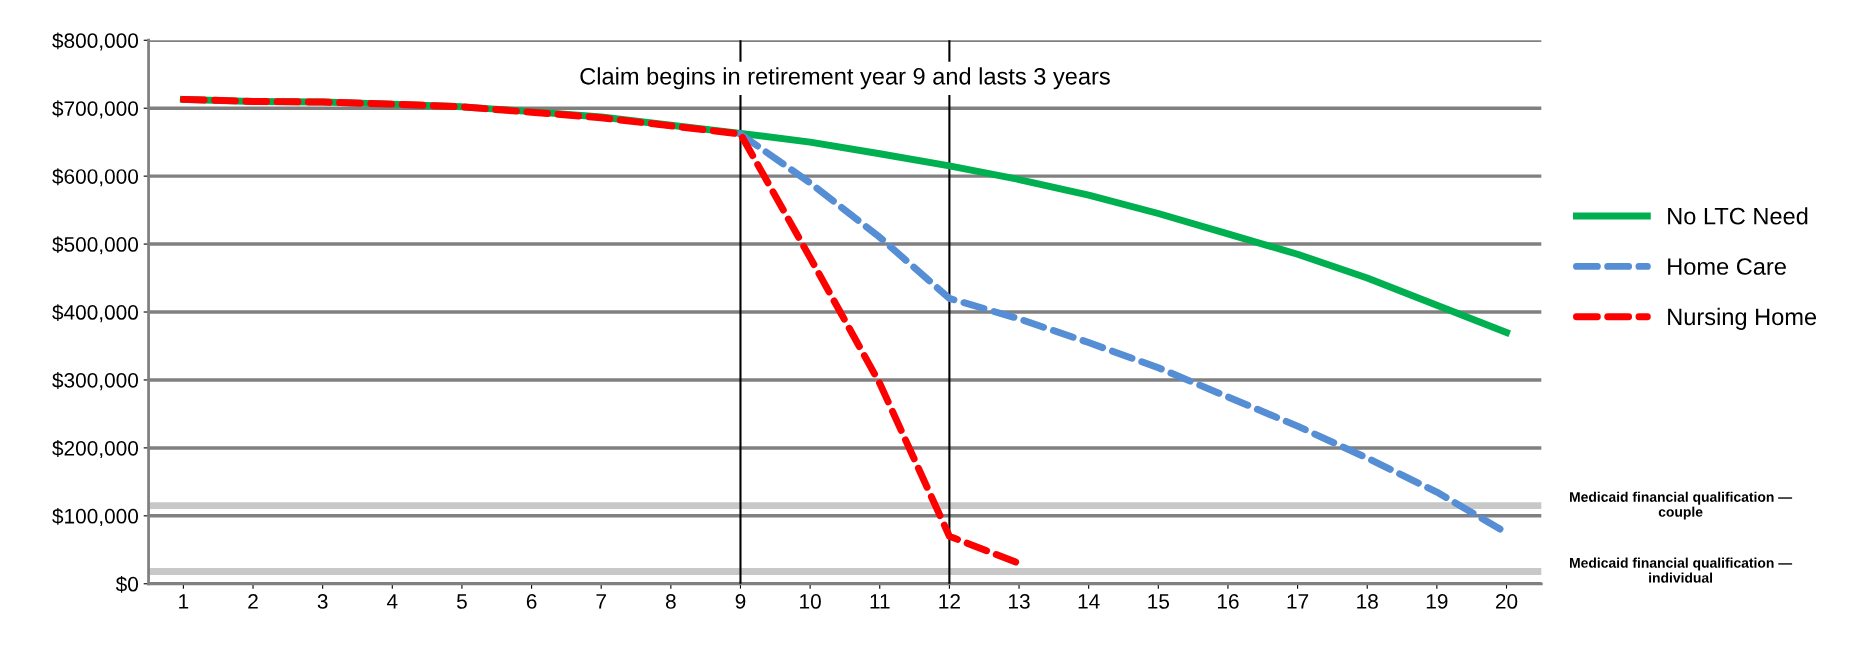 The height and width of the screenshot is (671, 1857). I want to click on ref-line-label: Medicaid financial qualification — individual, so click(1681, 570).